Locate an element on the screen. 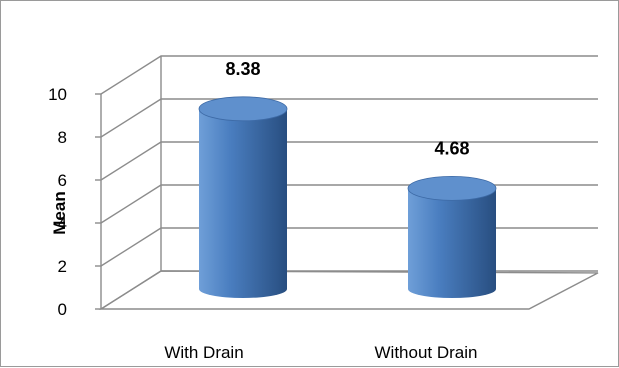 This screenshot has height=368, width=619. chart-floor is located at coordinates (348, 290).